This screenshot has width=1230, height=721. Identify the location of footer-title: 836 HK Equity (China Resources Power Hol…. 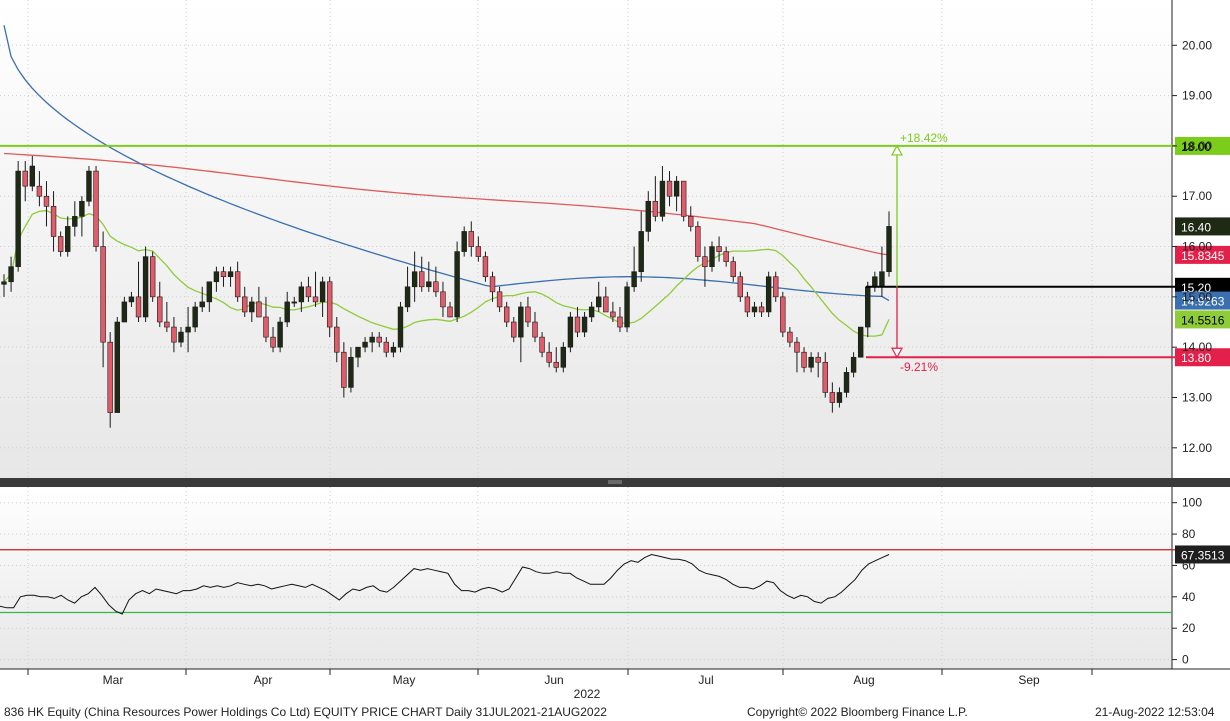
(305, 712).